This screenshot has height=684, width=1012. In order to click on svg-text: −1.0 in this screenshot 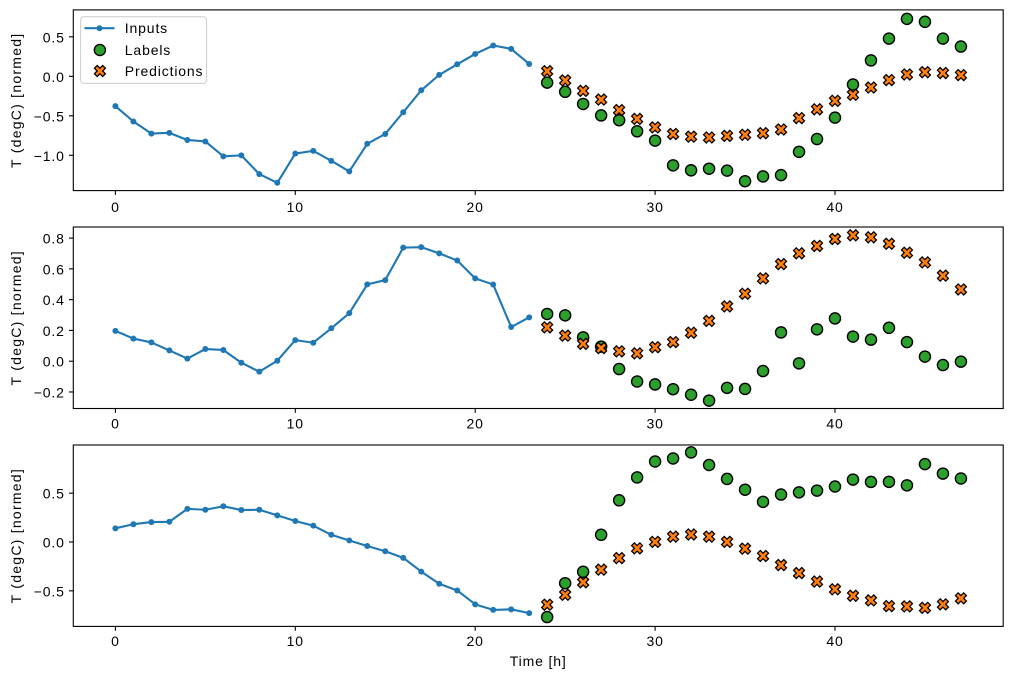, I will do `click(49, 156)`.